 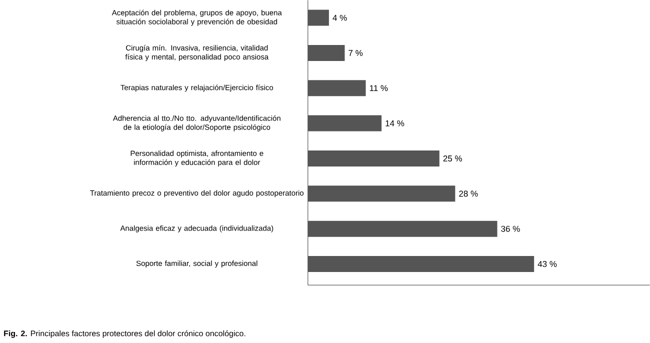 I want to click on data-label: 43 %, so click(x=547, y=263).